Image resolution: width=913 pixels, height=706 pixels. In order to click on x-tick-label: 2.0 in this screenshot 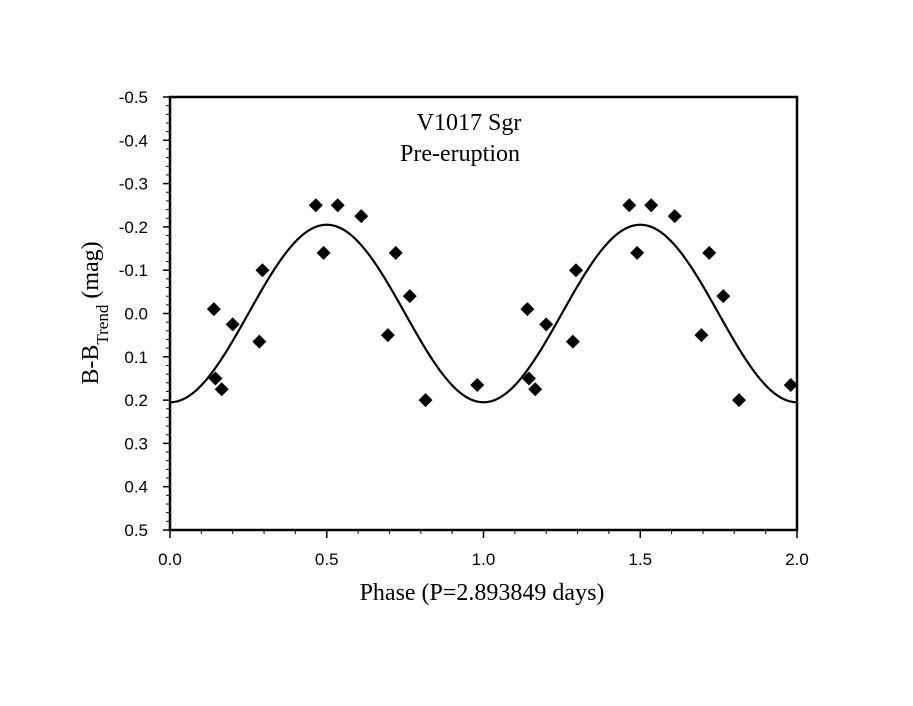, I will do `click(797, 559)`.